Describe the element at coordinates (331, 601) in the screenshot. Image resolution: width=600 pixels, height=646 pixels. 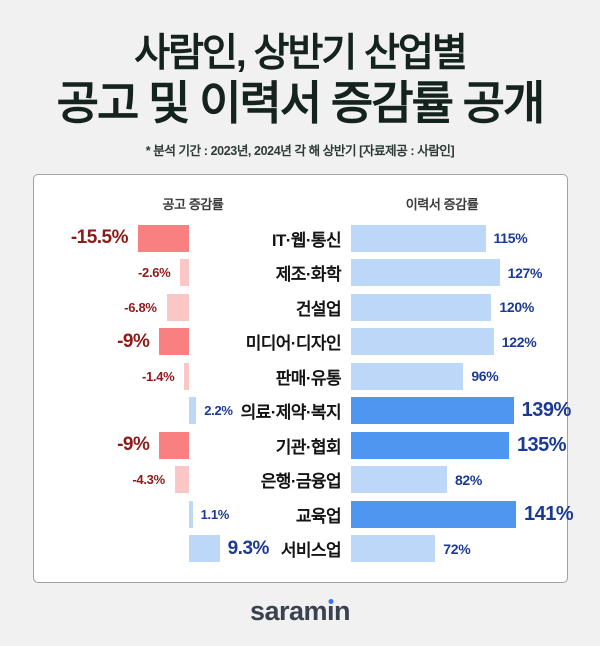
I see `logo-i-dot` at that location.